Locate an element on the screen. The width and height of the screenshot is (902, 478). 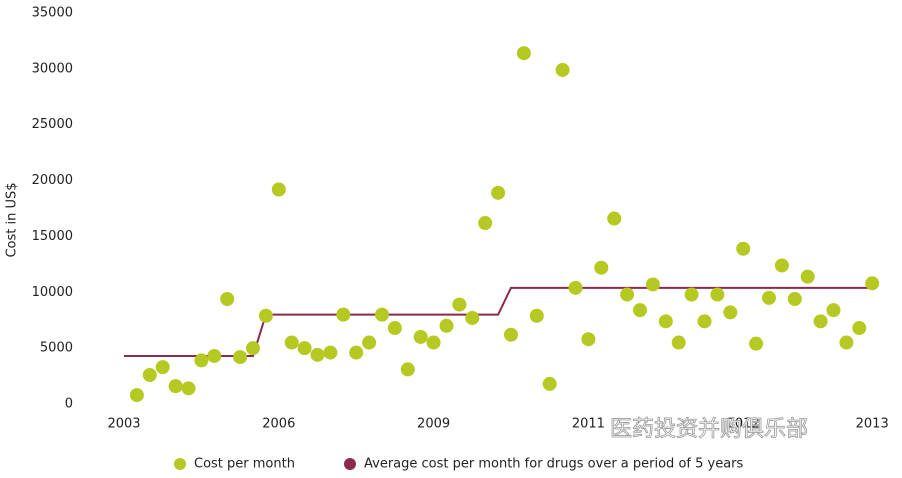
x-tick-label: 2006 is located at coordinates (278, 424).